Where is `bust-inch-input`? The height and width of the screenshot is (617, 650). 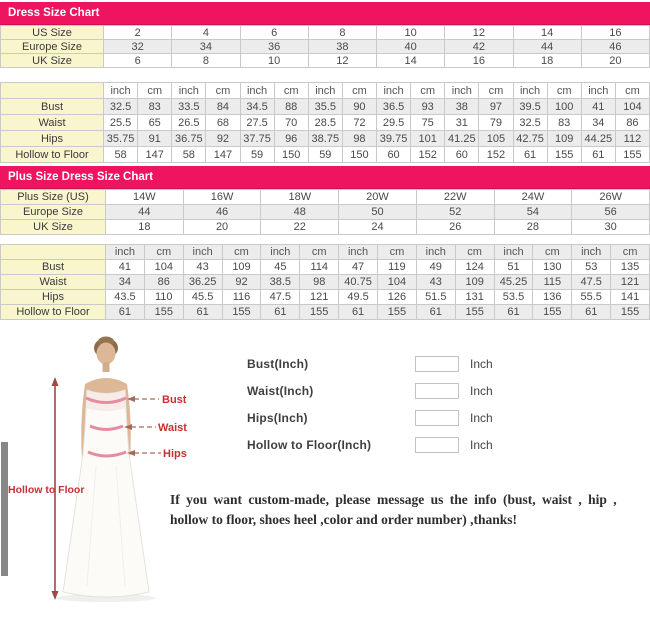
bust-inch-input is located at coordinates (437, 364).